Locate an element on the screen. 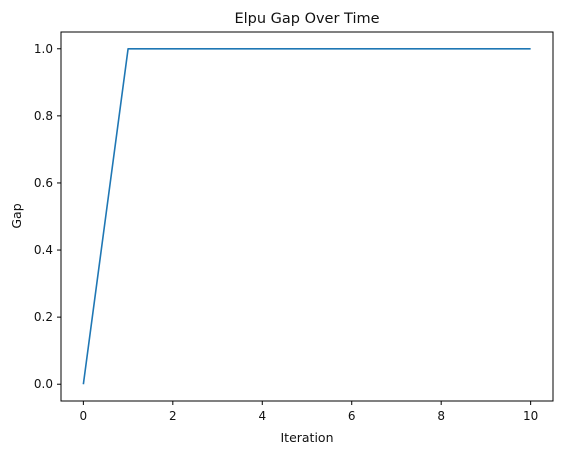  y-axis-ticks: 0.0 0.2 0.4 0.6 0.8 1.0 is located at coordinates (47, 216).